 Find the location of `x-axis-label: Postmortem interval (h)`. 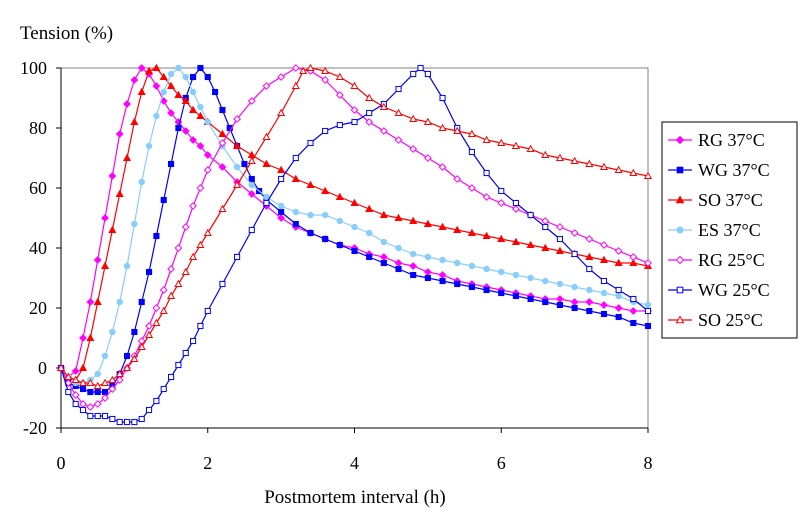

x-axis-label: Postmortem interval (h) is located at coordinates (355, 497).